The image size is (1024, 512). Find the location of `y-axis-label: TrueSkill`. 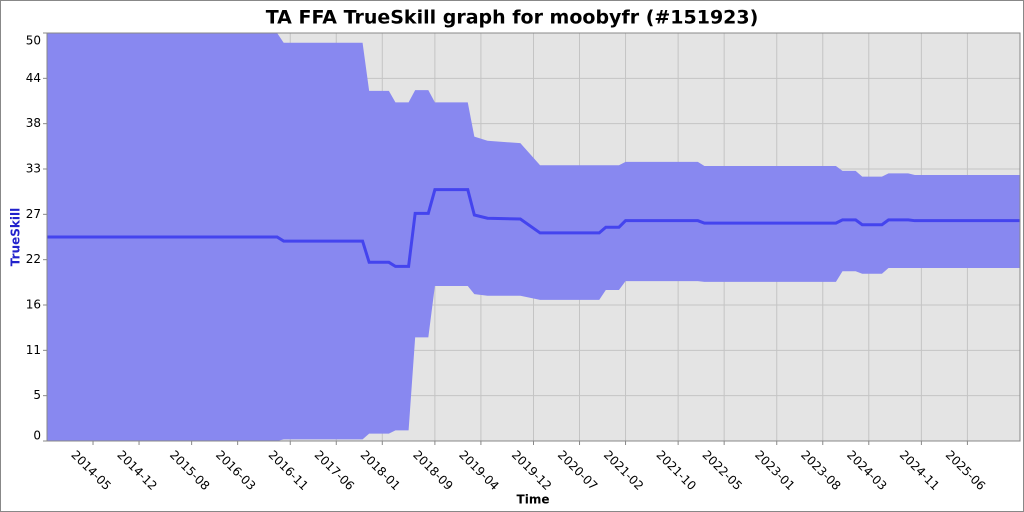

y-axis-label: TrueSkill is located at coordinates (16, 237).